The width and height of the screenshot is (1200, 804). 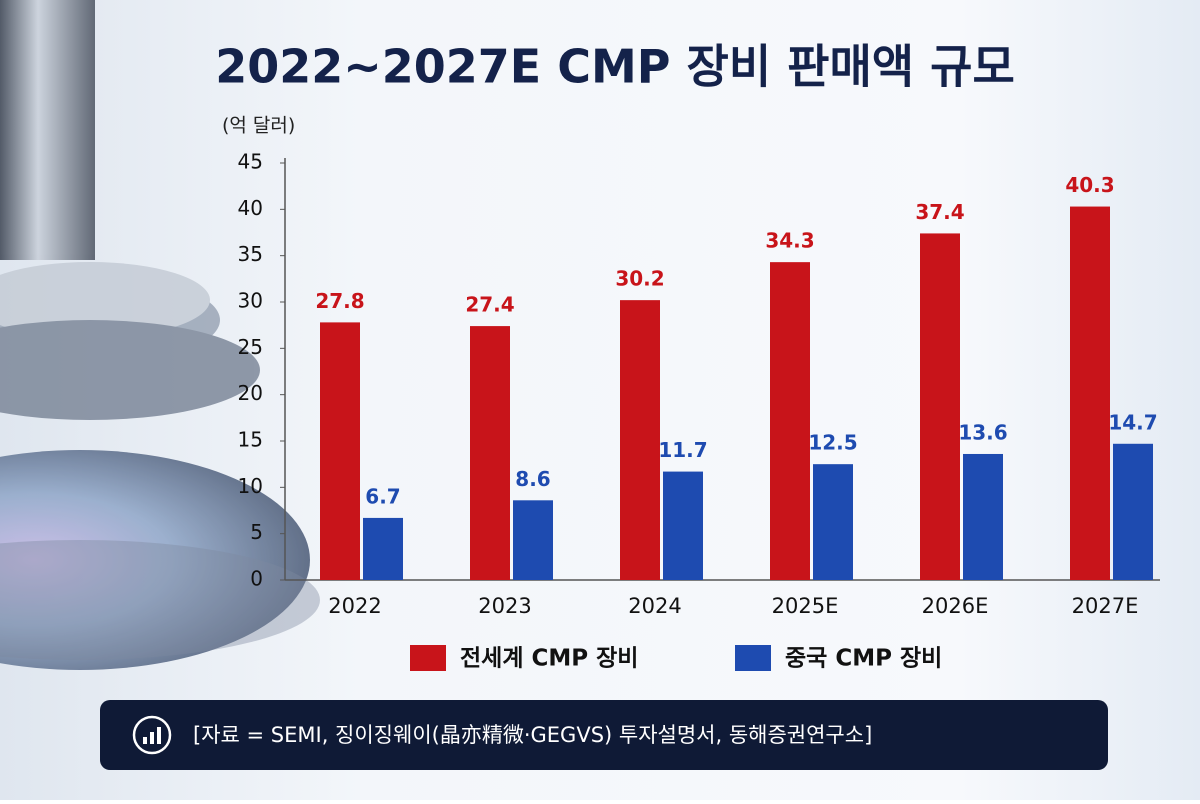 I want to click on x-tick-label: 2023, so click(x=504, y=606).